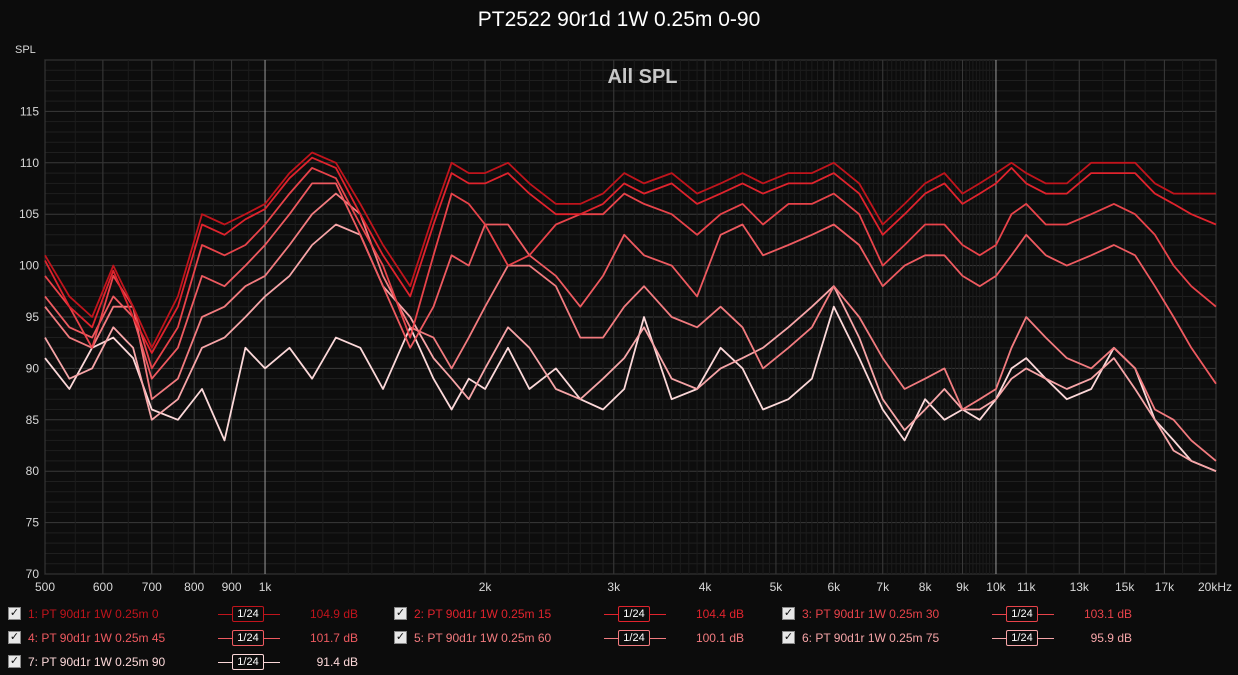 The width and height of the screenshot is (1238, 675). What do you see at coordinates (579, 638) in the screenshot?
I see `legend-item: ✓ 5: PT 90d1r 1W 0.25m 60 1/24 100.1 dB` at bounding box center [579, 638].